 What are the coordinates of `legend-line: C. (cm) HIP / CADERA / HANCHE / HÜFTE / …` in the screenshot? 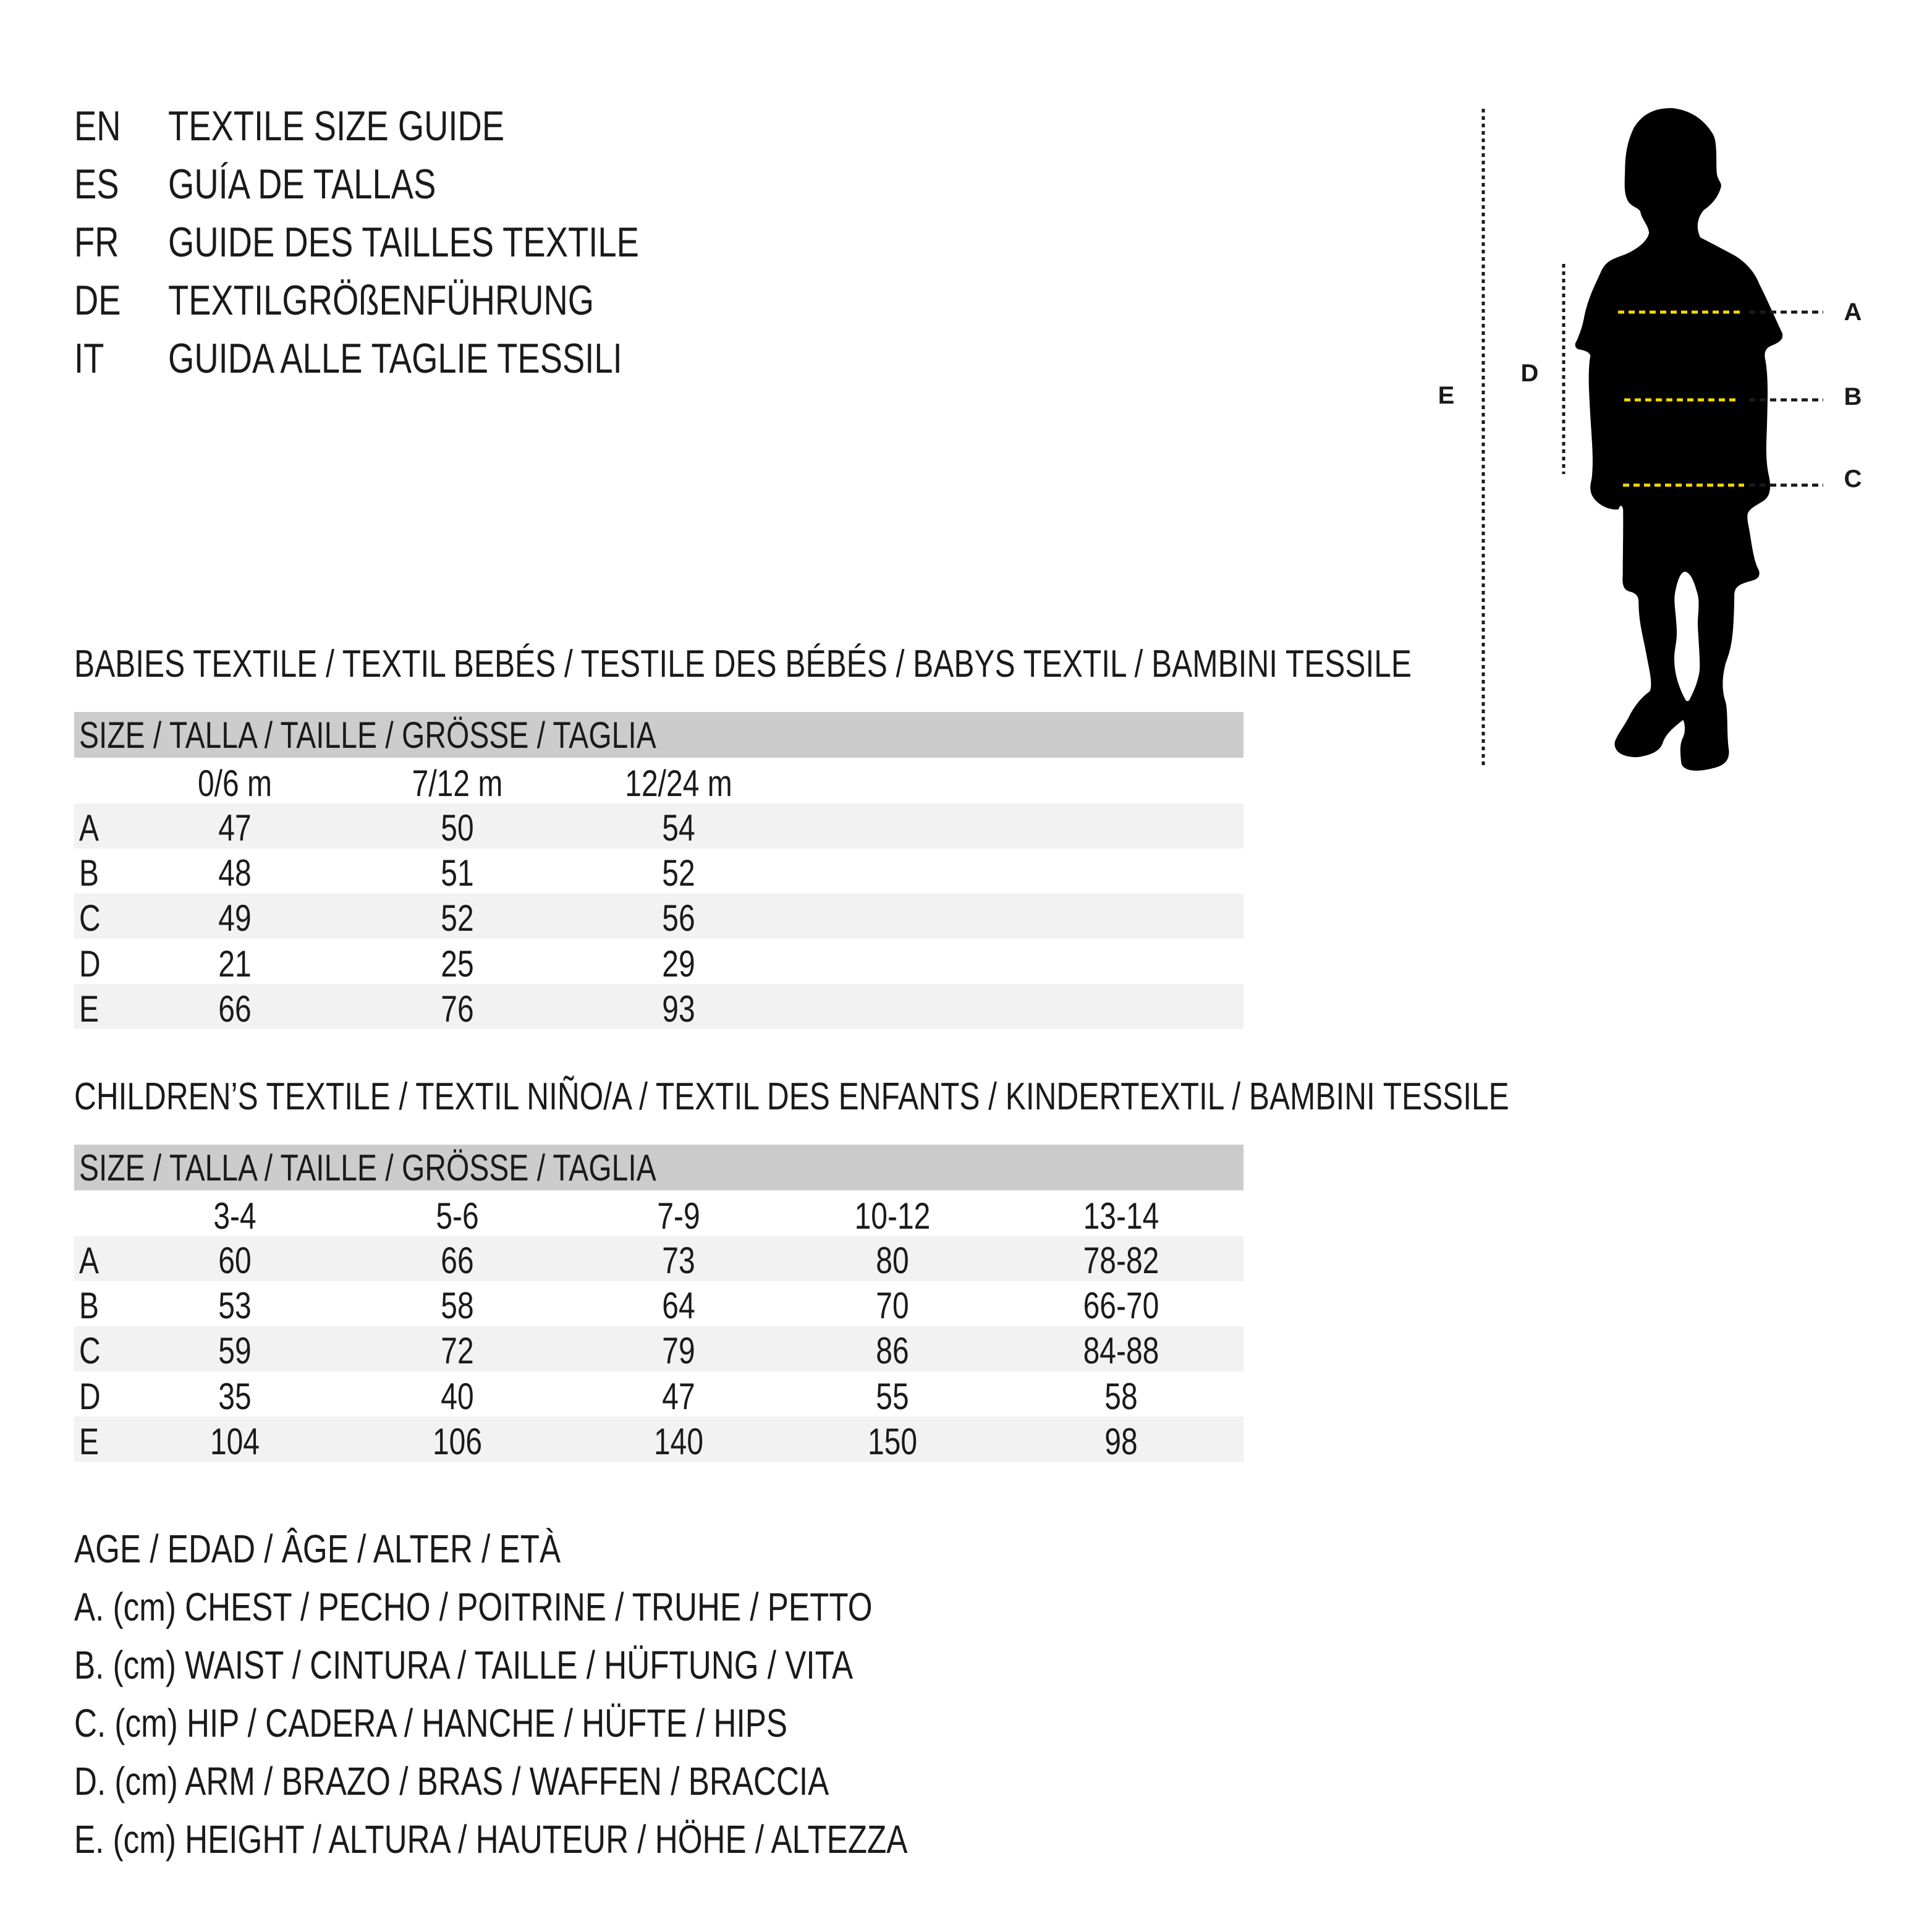 It's located at (431, 1723).